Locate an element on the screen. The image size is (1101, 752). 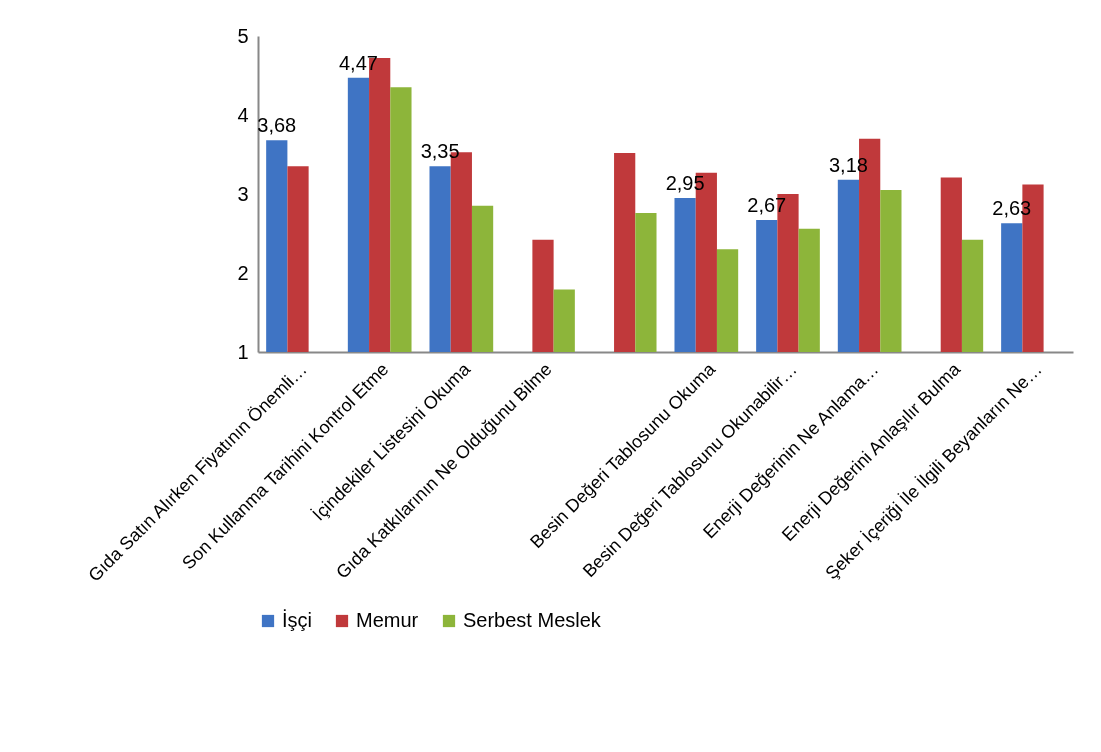
y-tick-label: 5 is located at coordinates (243, 35).